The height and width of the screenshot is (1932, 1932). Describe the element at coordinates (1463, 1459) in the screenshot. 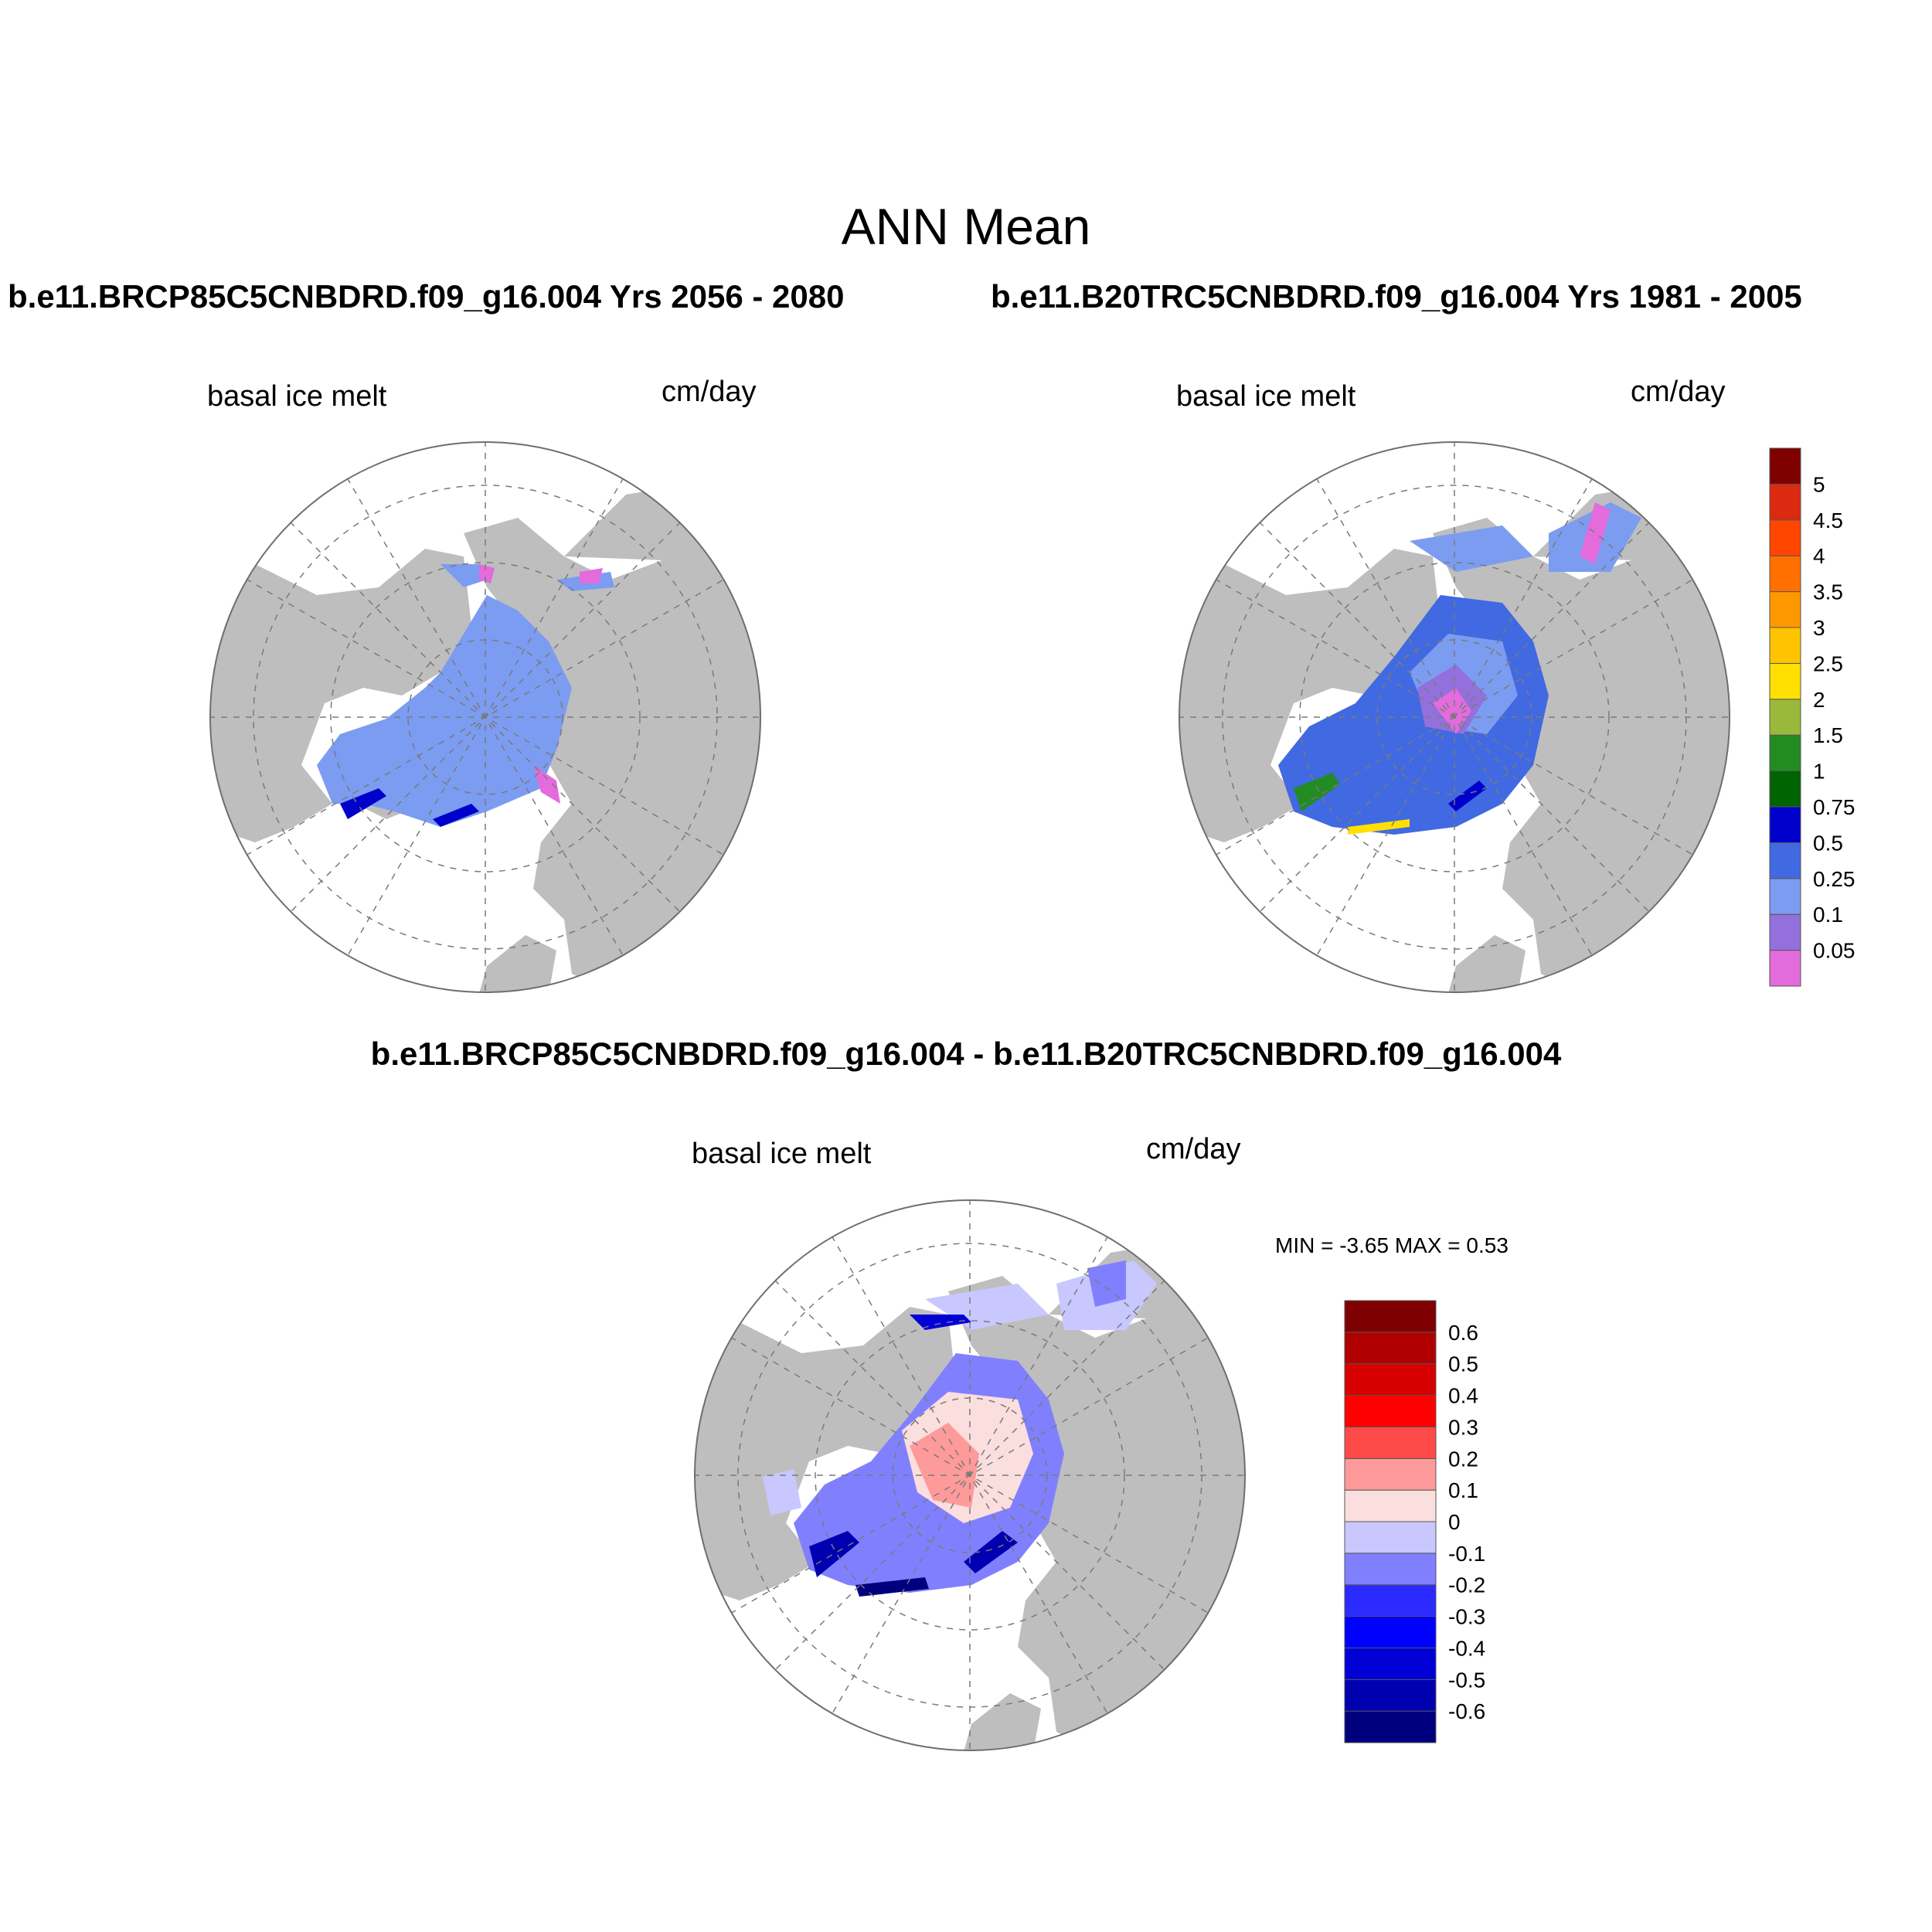

I see `difference-colorbar-tick-label: 0.2` at that location.